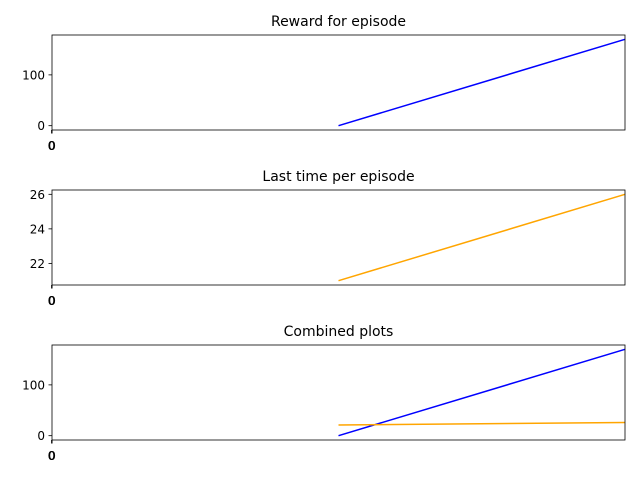  I want to click on y-tick-label: 22, so click(37, 264).